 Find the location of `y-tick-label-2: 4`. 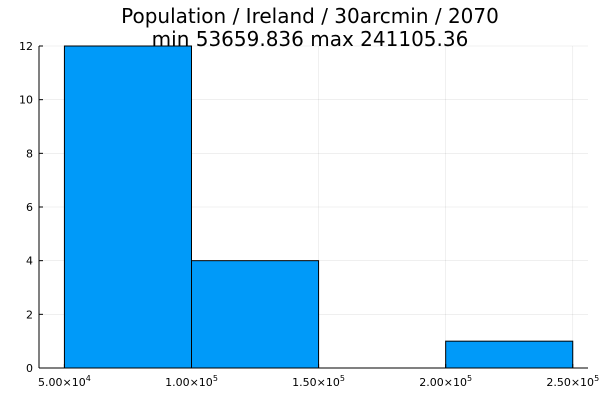

y-tick-label-2: 4 is located at coordinates (29, 261).